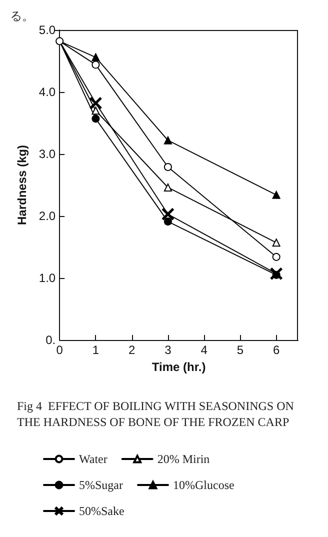 Image resolution: width=328 pixels, height=537 pixels. I want to click on x-tick-label: 1, so click(96, 350).